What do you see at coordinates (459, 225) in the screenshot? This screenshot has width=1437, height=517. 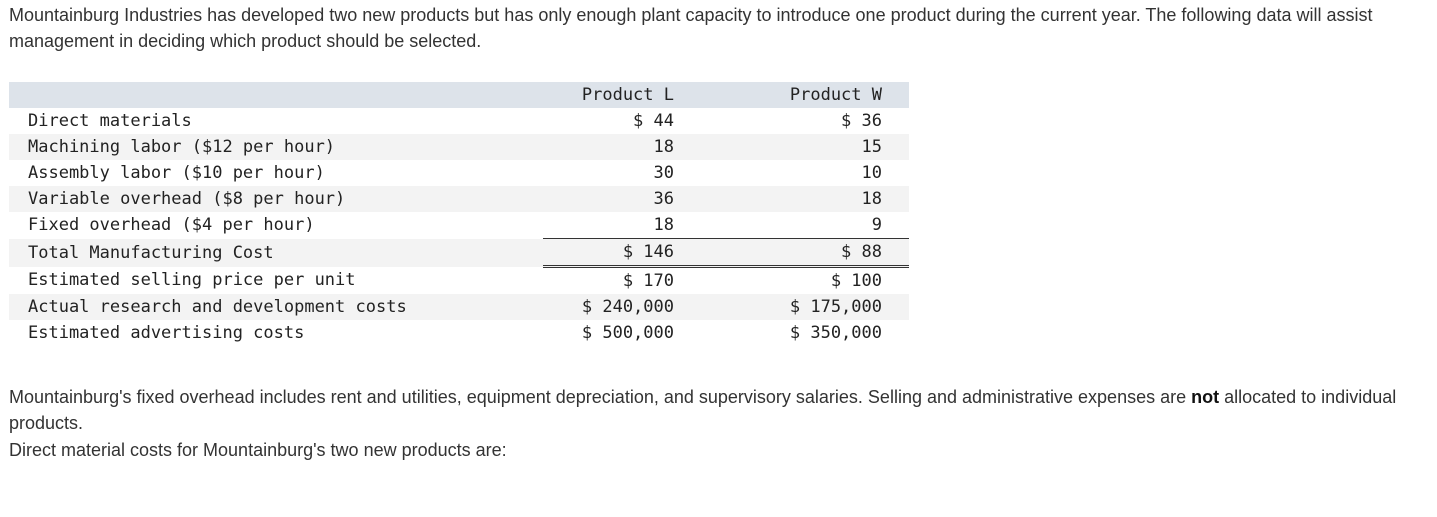 I see `table-row: Fixed overhead ($4 per hour) 18 9` at bounding box center [459, 225].